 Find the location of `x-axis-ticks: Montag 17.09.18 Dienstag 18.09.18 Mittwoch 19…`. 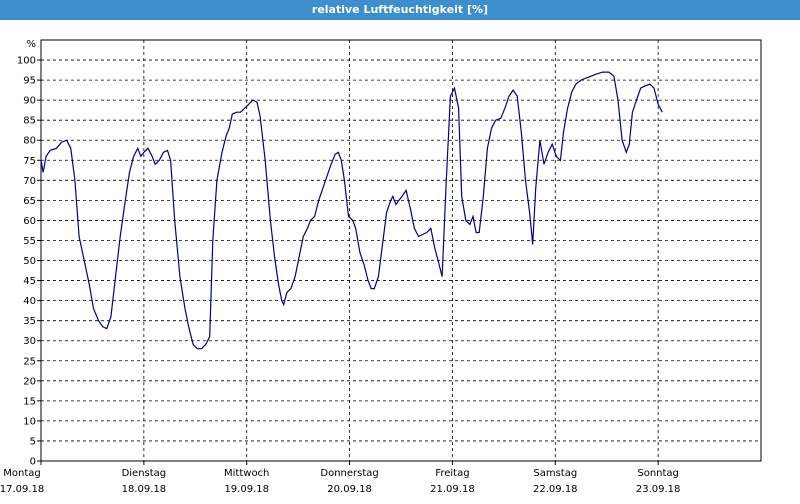

x-axis-ticks: Montag 17.09.18 Dienstag 18.09.18 Mittwoch 19… is located at coordinates (340, 478).